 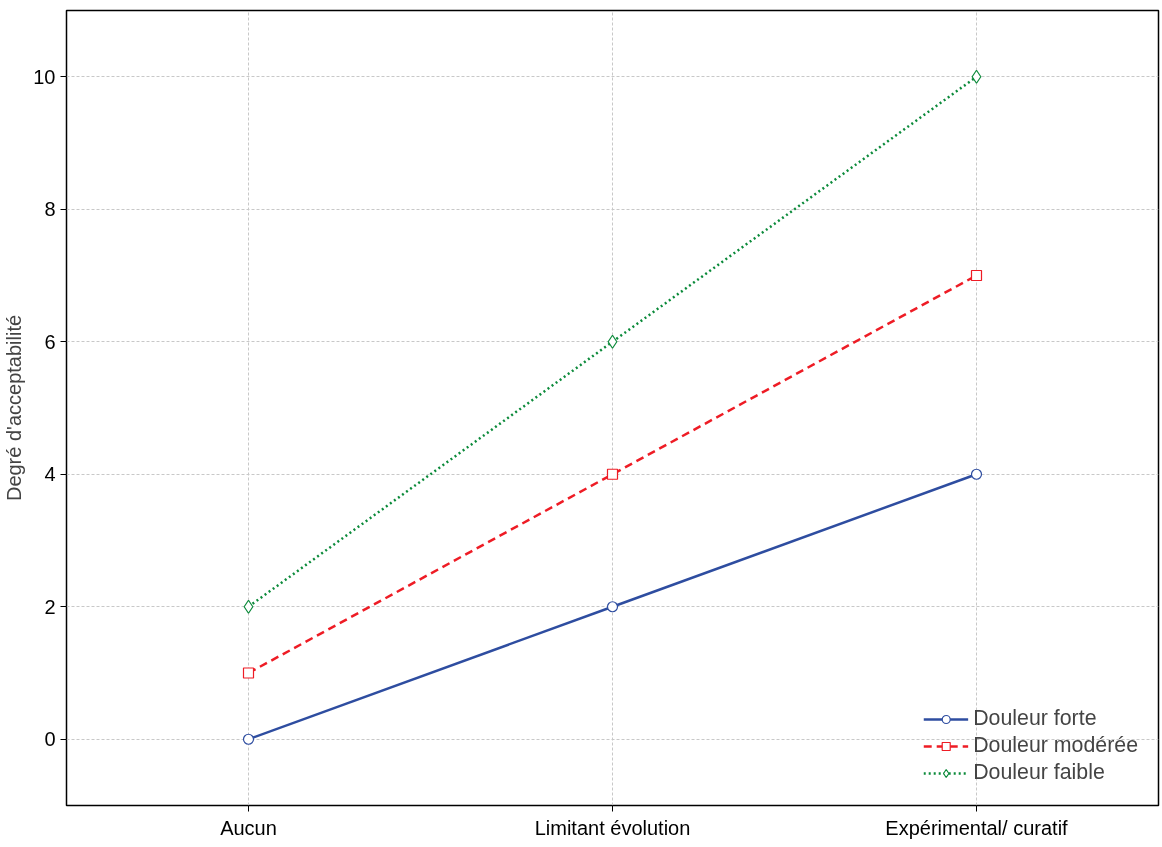 What do you see at coordinates (248, 827) in the screenshot?
I see `x-tick-label: Aucun` at bounding box center [248, 827].